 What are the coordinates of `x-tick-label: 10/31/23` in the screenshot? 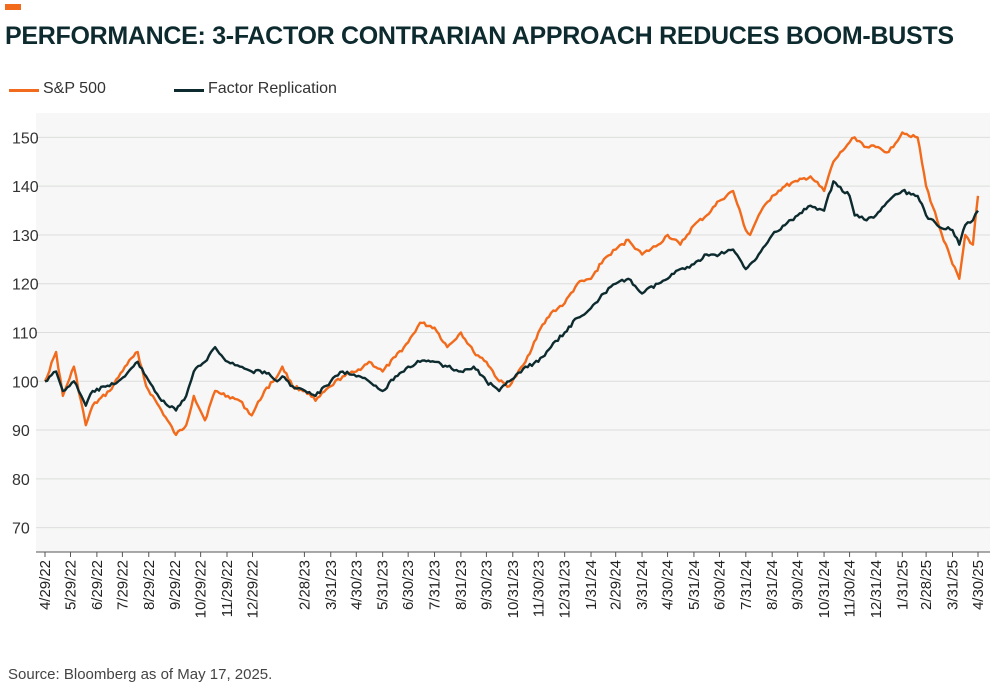 It's located at (513, 589).